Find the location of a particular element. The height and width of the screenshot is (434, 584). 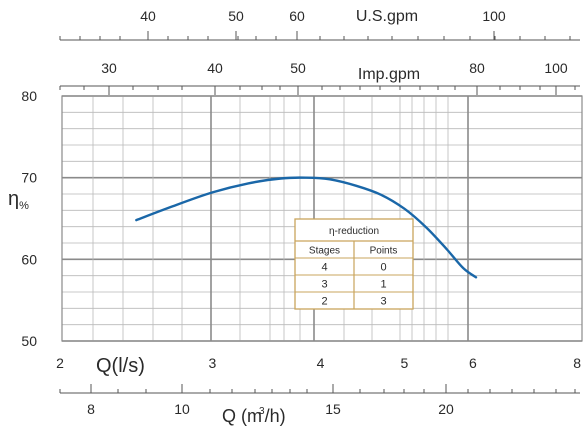

eta-reduction-table: η-reduction Stages Points 4 0 3 1 2 3 is located at coordinates (354, 264).